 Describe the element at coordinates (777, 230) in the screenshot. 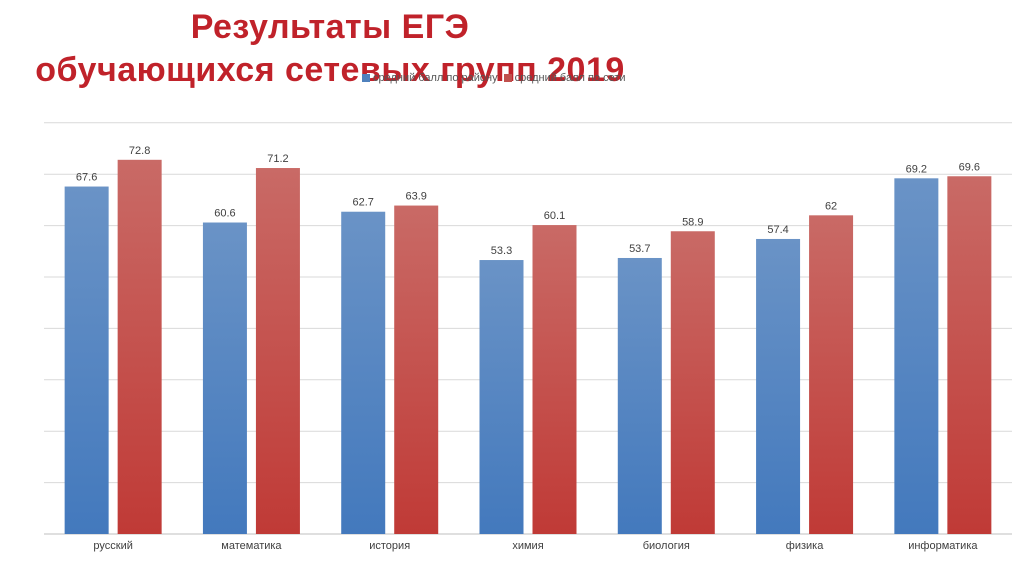

I see `value-label-district-5: 57.4` at that location.